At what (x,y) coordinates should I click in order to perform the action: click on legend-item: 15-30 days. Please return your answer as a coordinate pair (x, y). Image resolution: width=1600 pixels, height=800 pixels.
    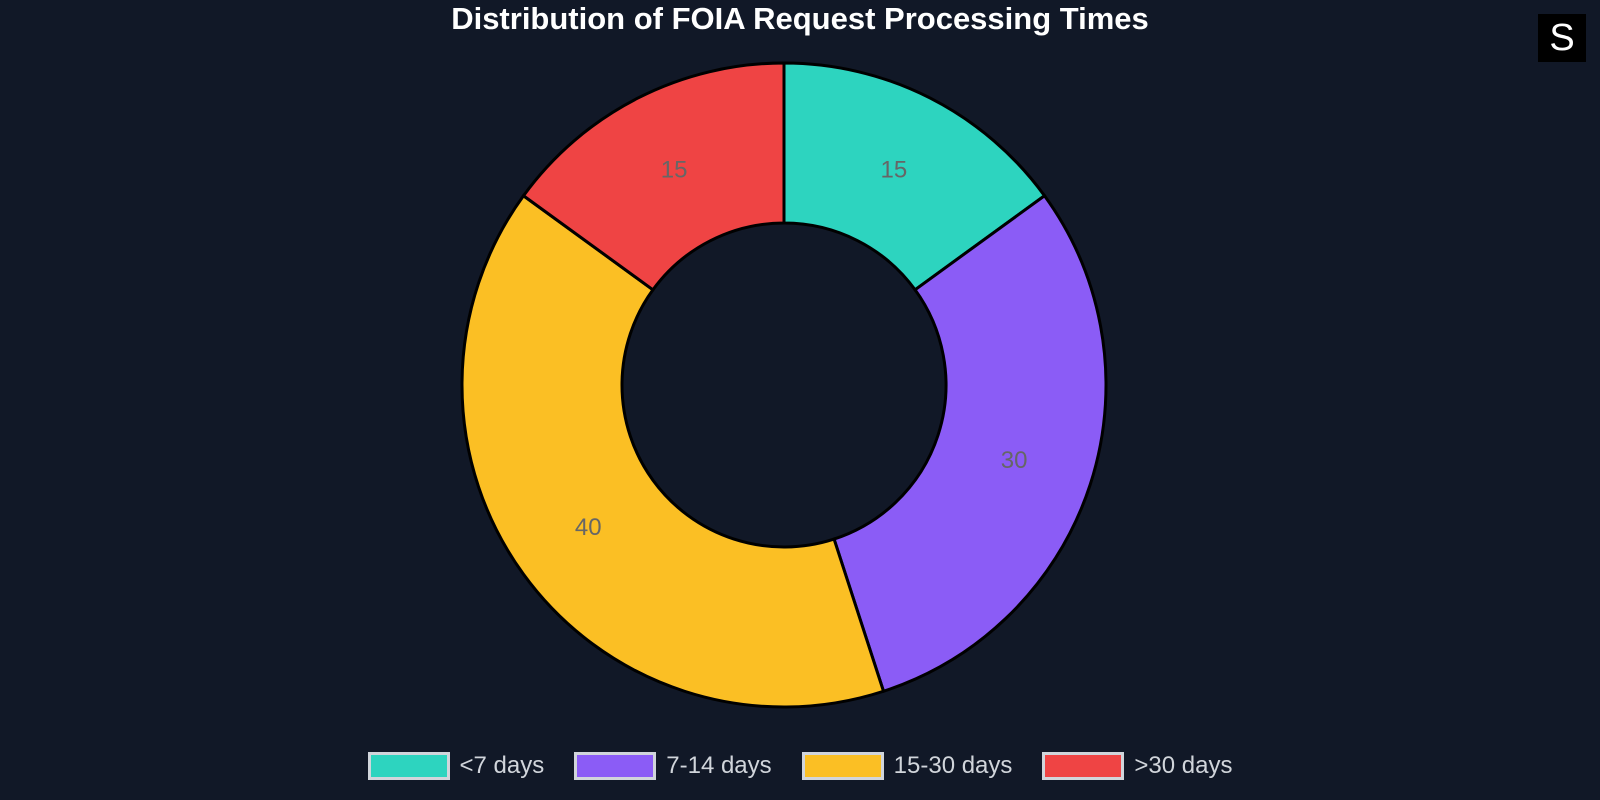
    Looking at the image, I should click on (907, 766).